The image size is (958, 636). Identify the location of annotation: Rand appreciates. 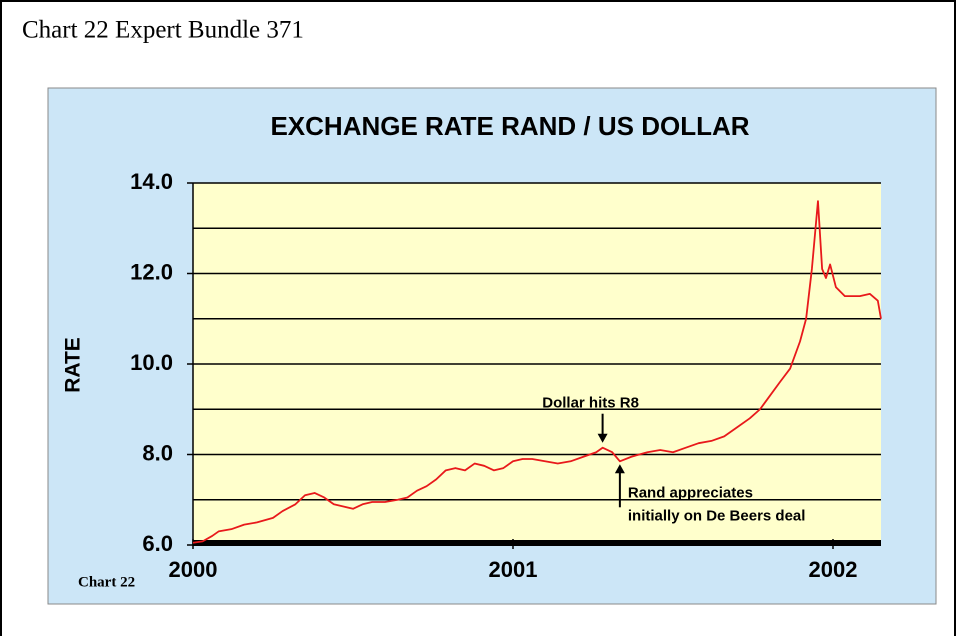
(690, 492).